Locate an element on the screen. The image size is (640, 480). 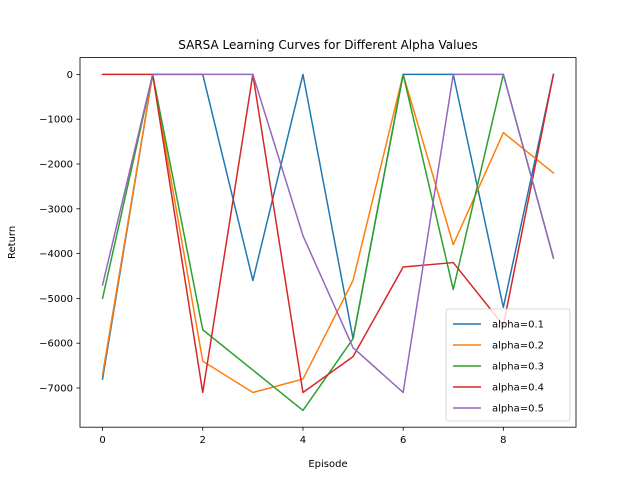
y-tick-label: −4000 is located at coordinates (56, 254).